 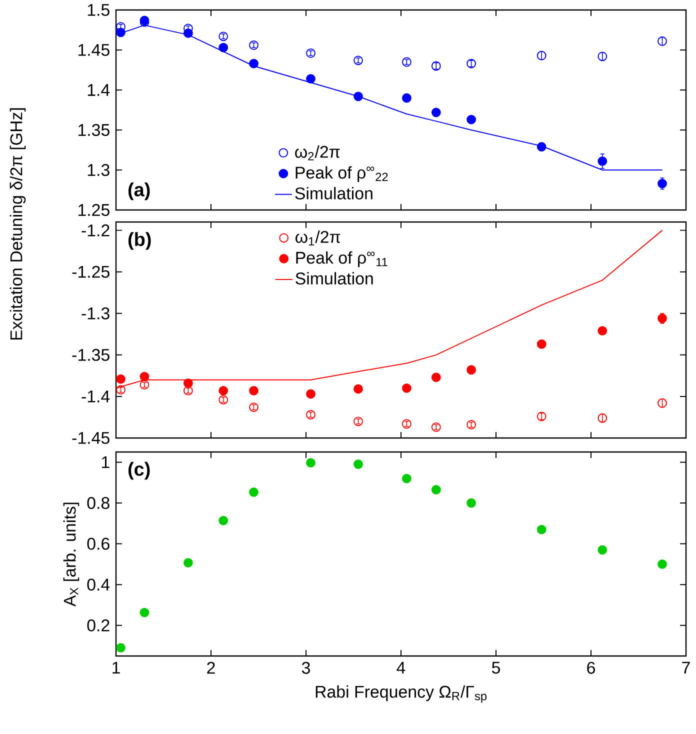 What do you see at coordinates (211, 668) in the screenshot?
I see `x-tick-label: 2` at bounding box center [211, 668].